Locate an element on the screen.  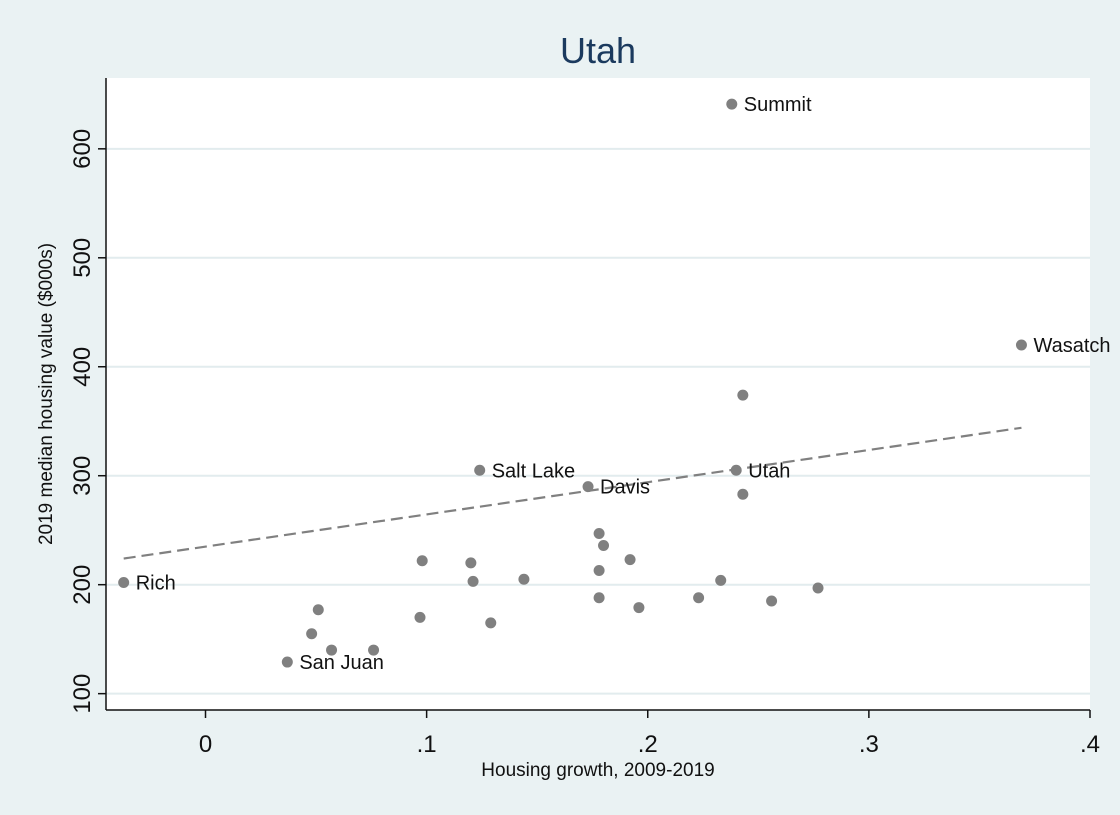
fit-line-layer is located at coordinates (572, 493).